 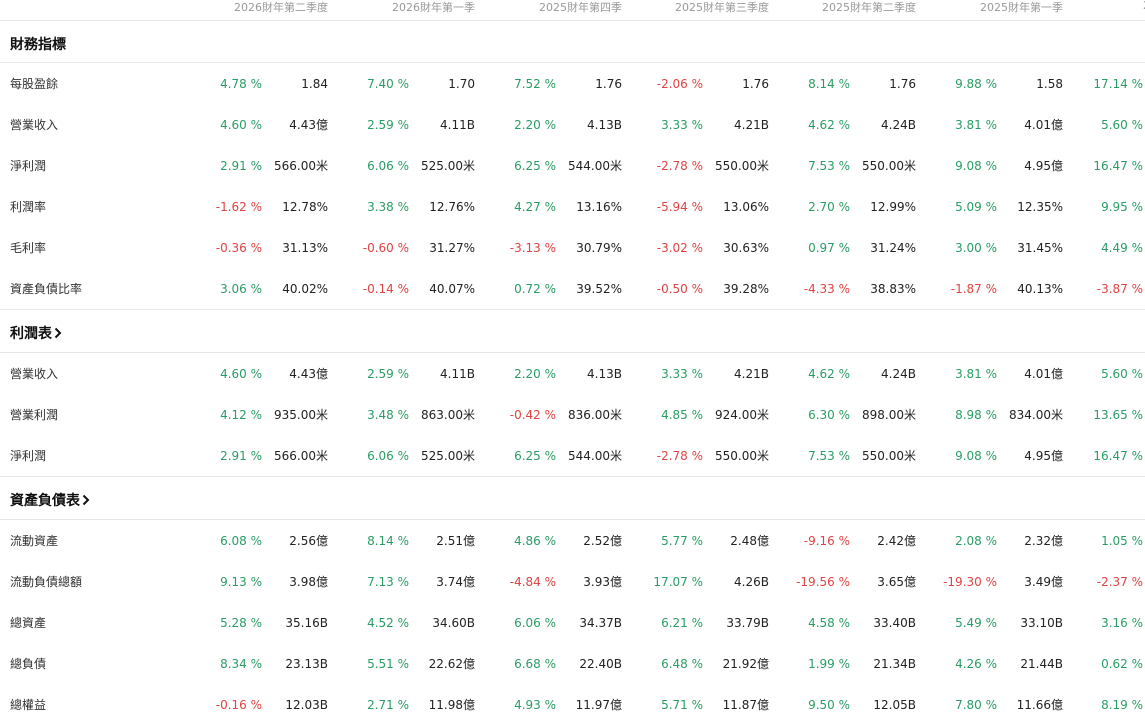 What do you see at coordinates (305, 248) in the screenshot?
I see `value: 31.13%` at bounding box center [305, 248].